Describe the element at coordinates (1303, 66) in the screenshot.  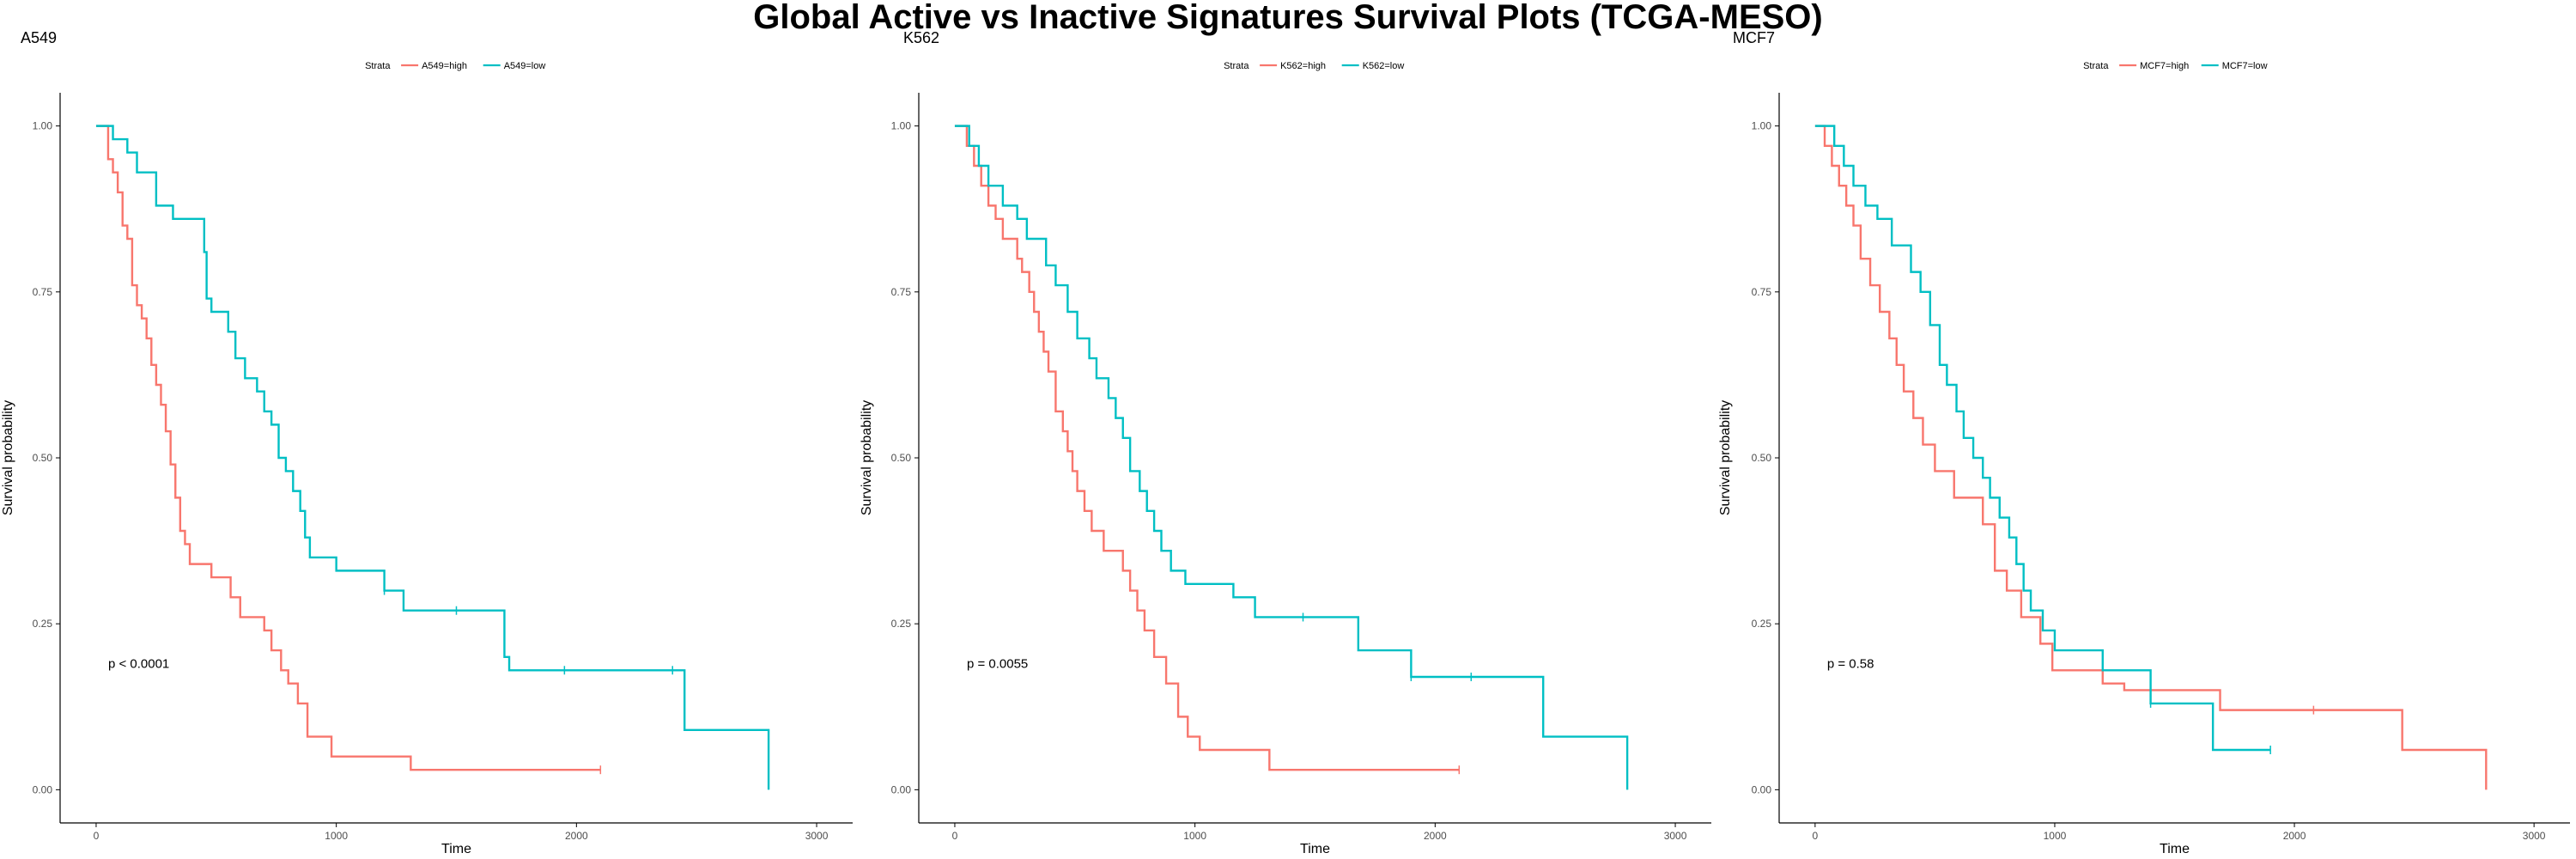
I see `legend-label: K562=high` at that location.